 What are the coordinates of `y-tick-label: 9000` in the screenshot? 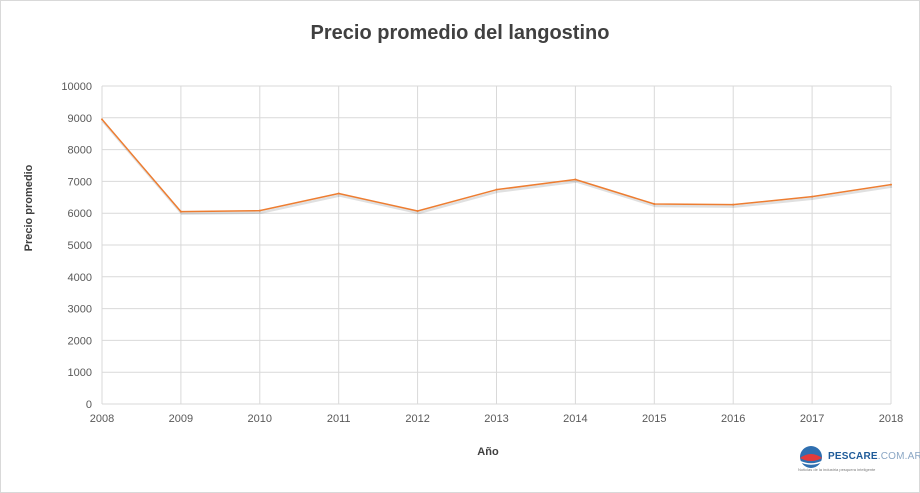 It's located at (80, 119).